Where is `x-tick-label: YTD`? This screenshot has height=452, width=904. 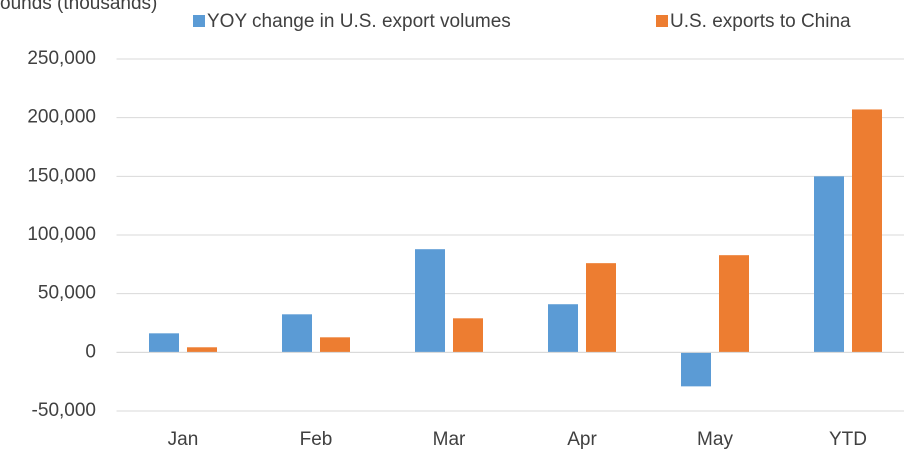
x-tick-label: YTD is located at coordinates (848, 439).